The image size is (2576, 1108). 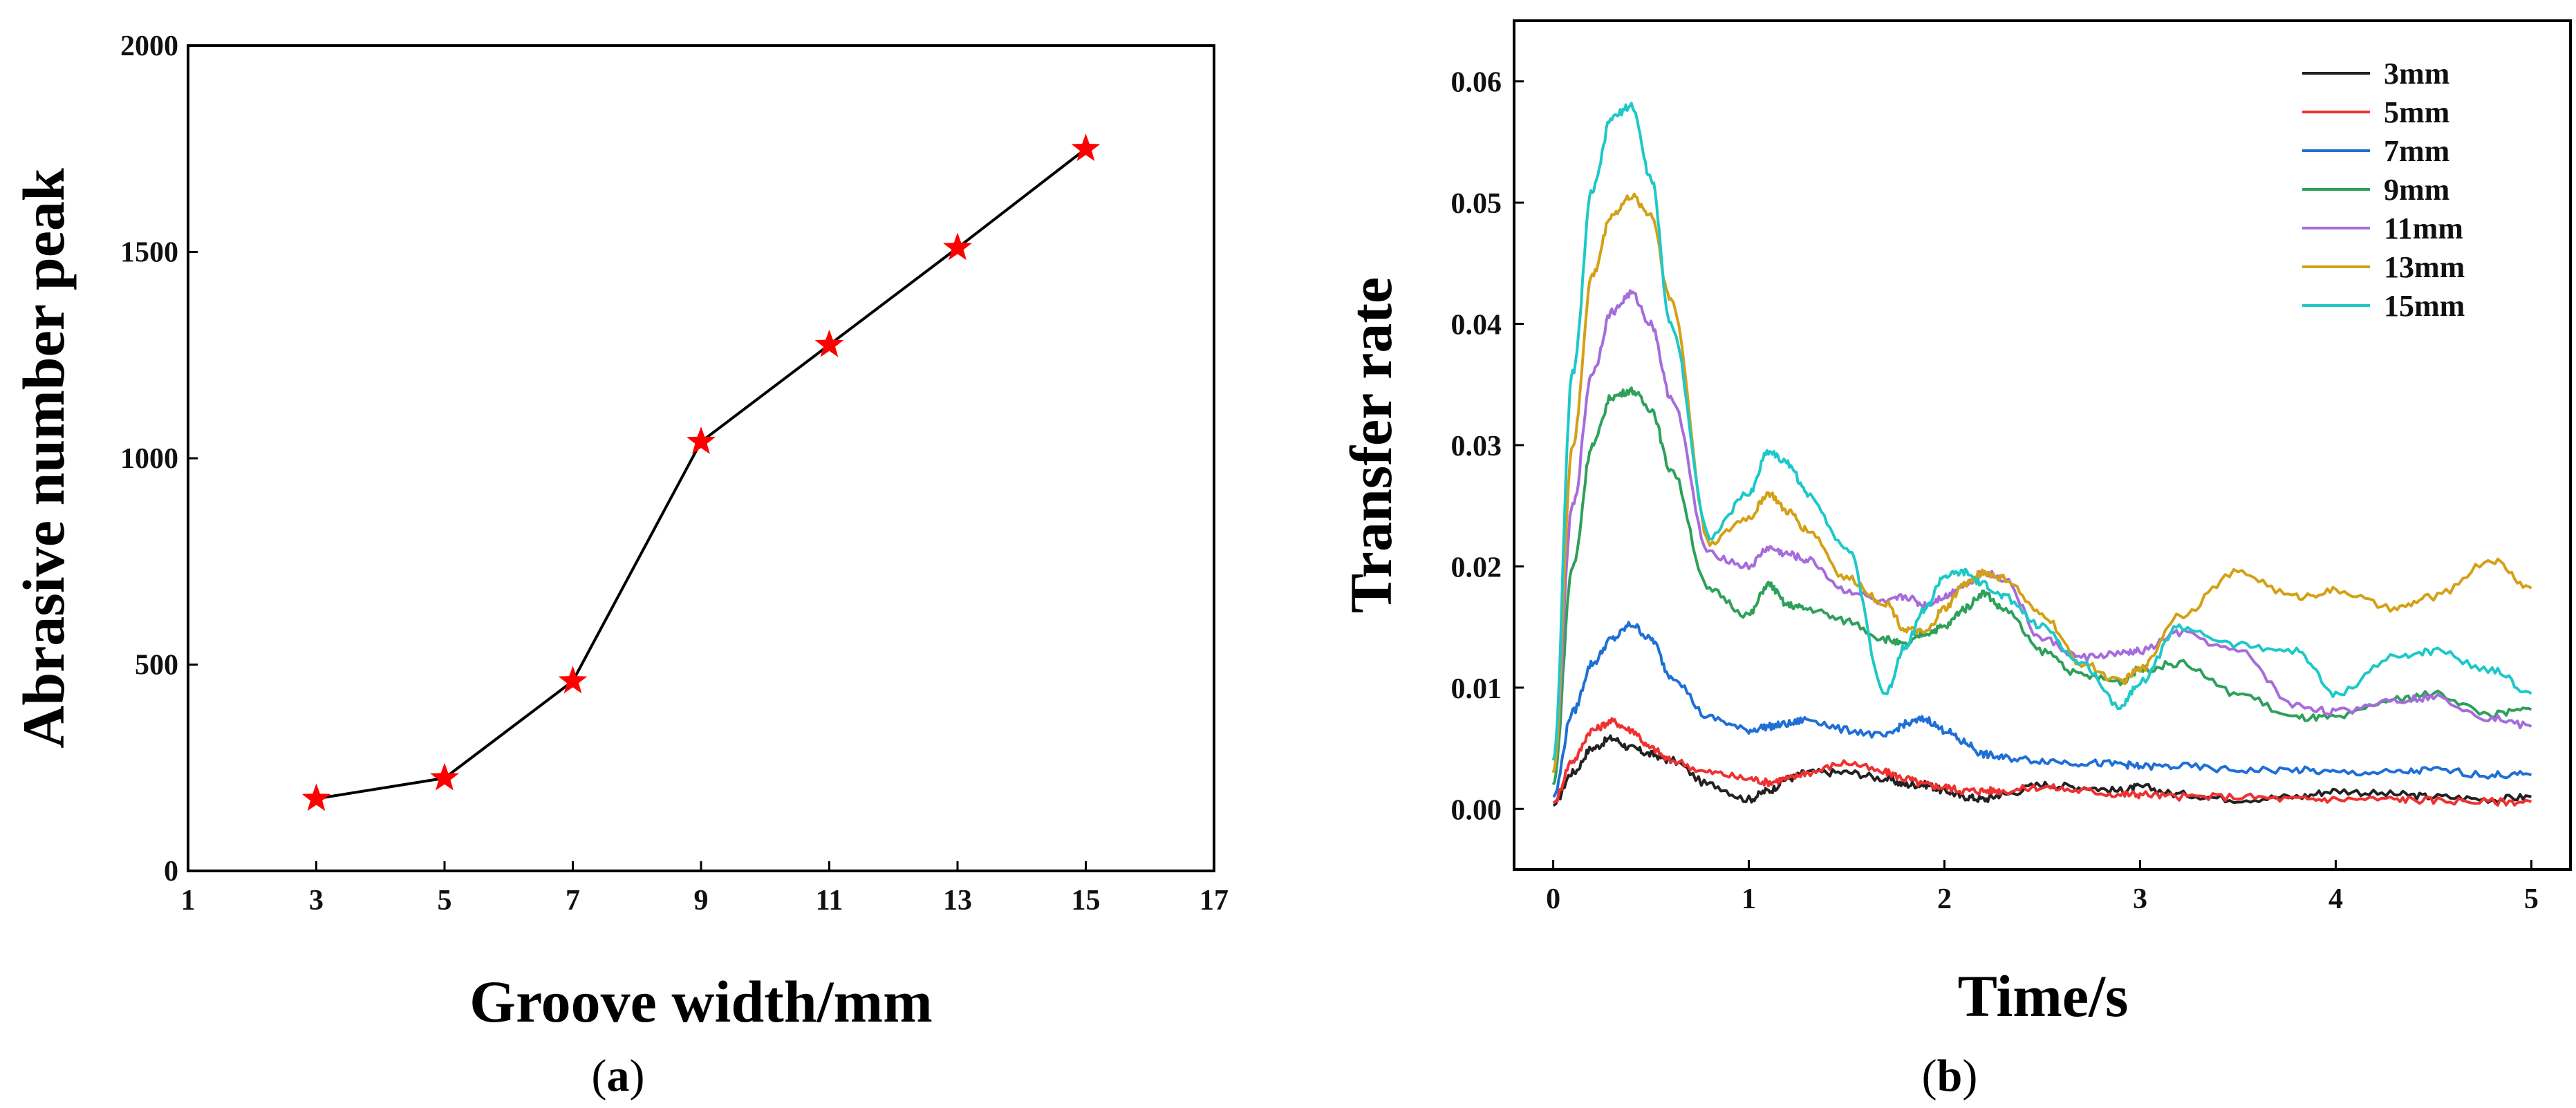 I want to click on panel-a-label-letter: a, so click(x=618, y=1076).